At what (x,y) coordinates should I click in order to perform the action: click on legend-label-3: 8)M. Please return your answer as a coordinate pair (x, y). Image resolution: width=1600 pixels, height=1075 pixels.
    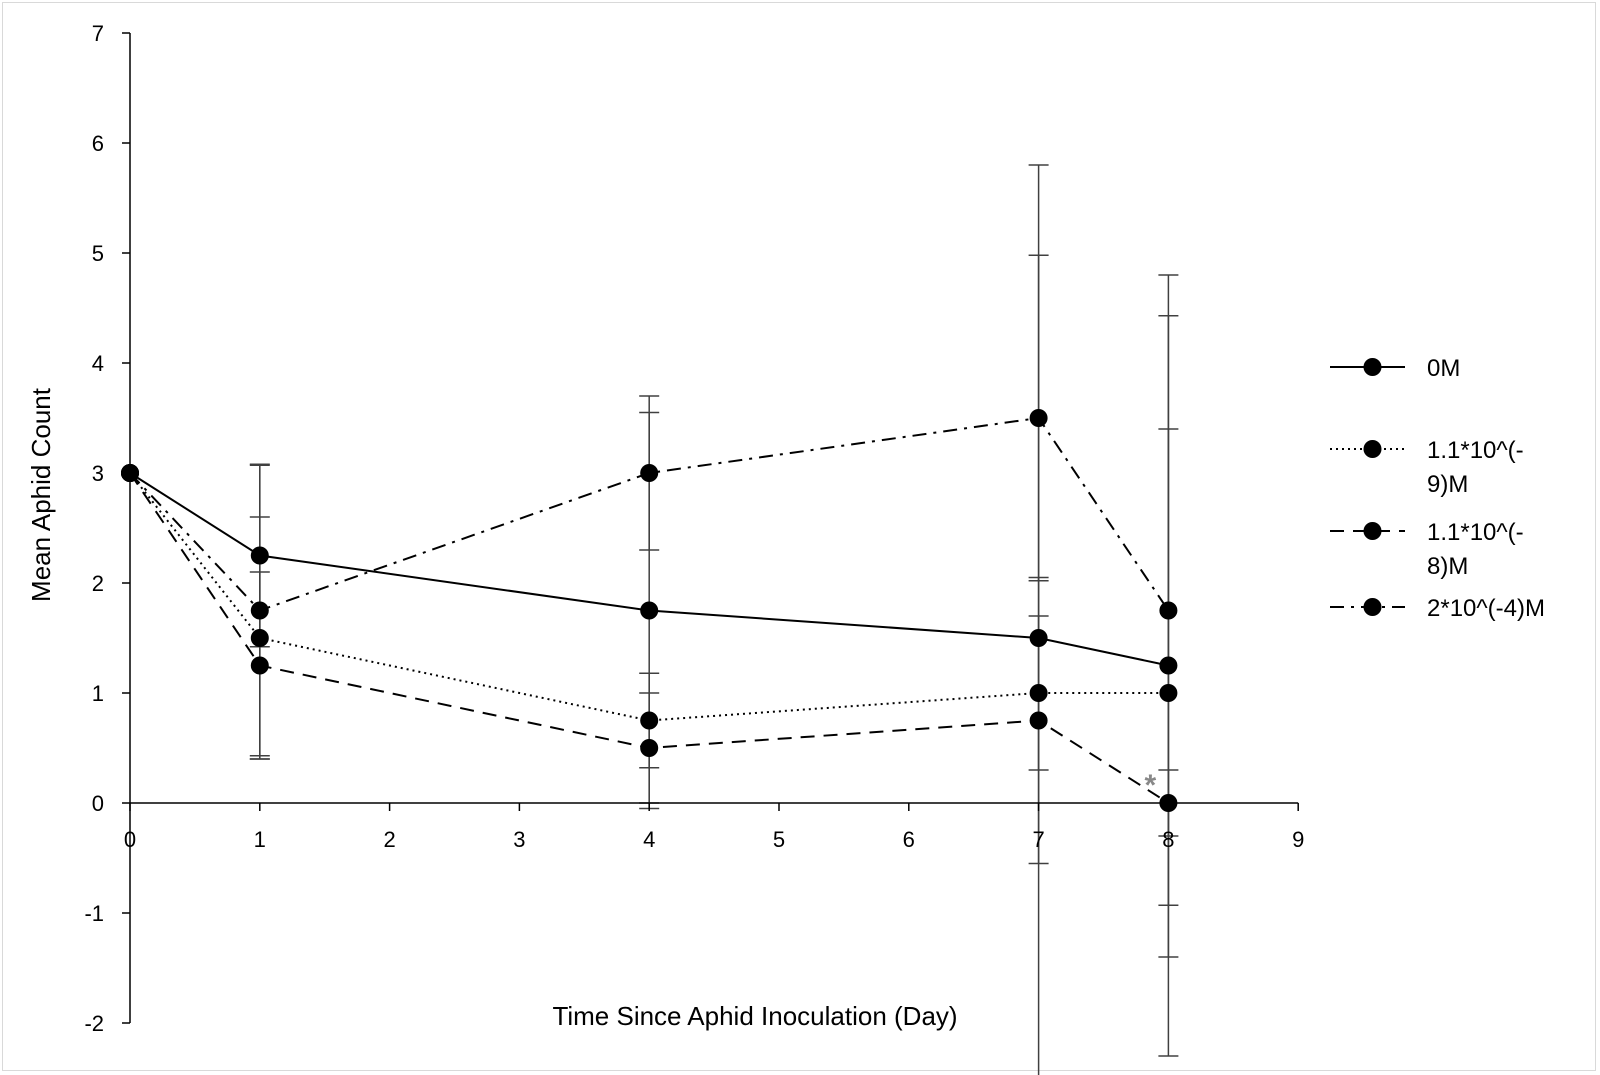
    Looking at the image, I should click on (1447, 566).